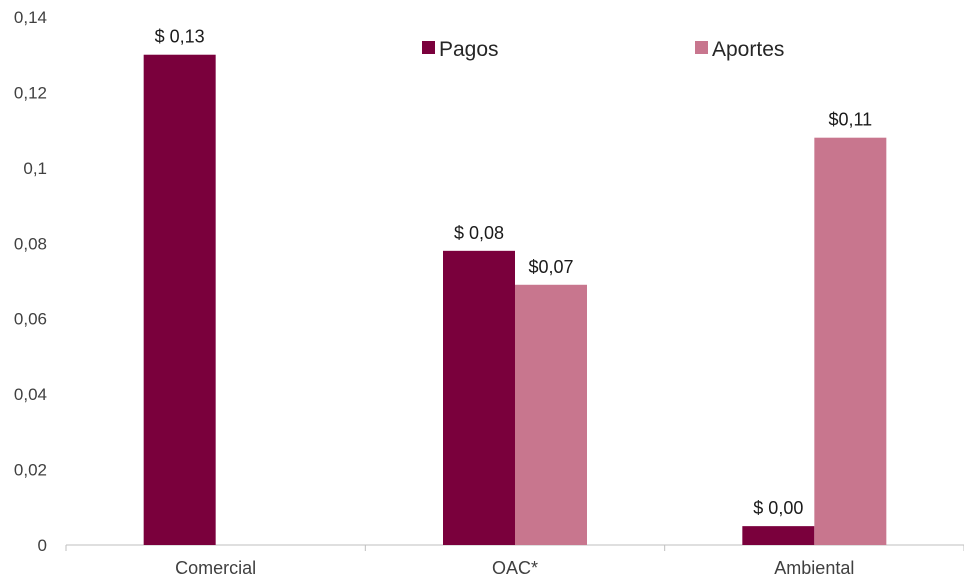 This screenshot has height=579, width=964. Describe the element at coordinates (850, 341) in the screenshot. I see `bar-aportes-ambiental` at that location.